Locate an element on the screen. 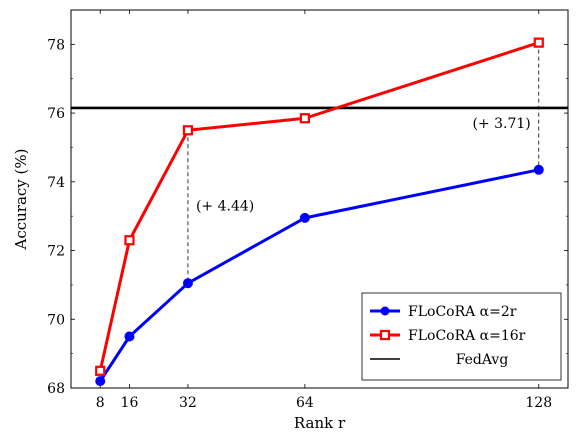 The height and width of the screenshot is (437, 581). legend-label: FLoCoRA α=2r is located at coordinates (462, 312).